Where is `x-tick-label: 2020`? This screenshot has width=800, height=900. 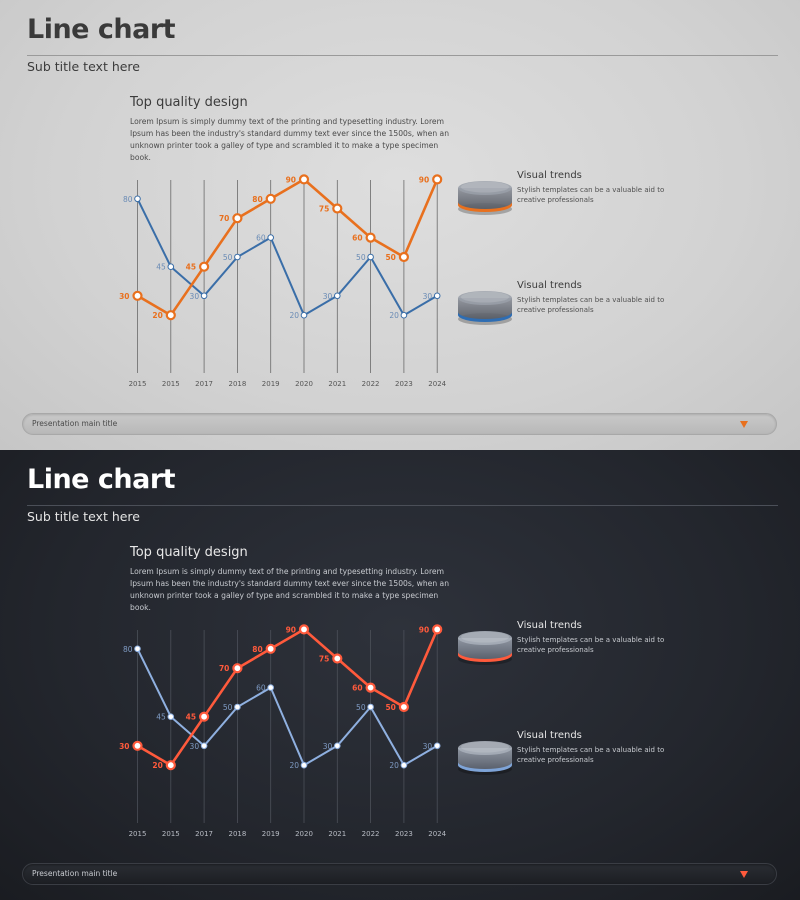 x-tick-label: 2020 is located at coordinates (304, 834).